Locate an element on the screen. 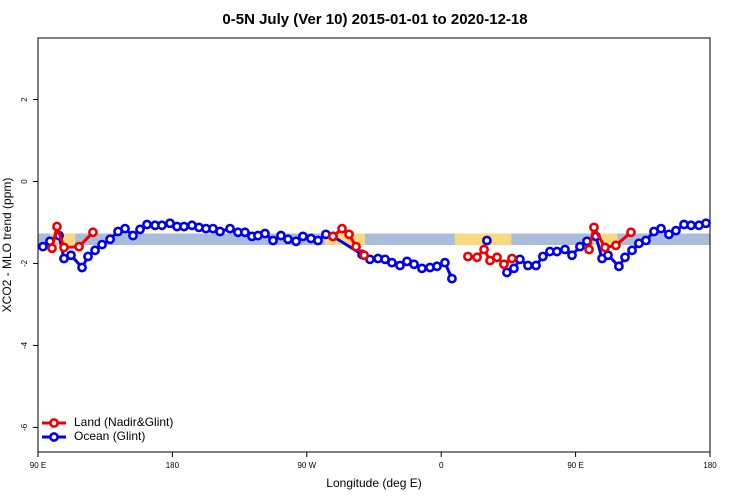 The height and width of the screenshot is (500, 750). legend-label: Land (Nadir&Glint) is located at coordinates (123, 422).